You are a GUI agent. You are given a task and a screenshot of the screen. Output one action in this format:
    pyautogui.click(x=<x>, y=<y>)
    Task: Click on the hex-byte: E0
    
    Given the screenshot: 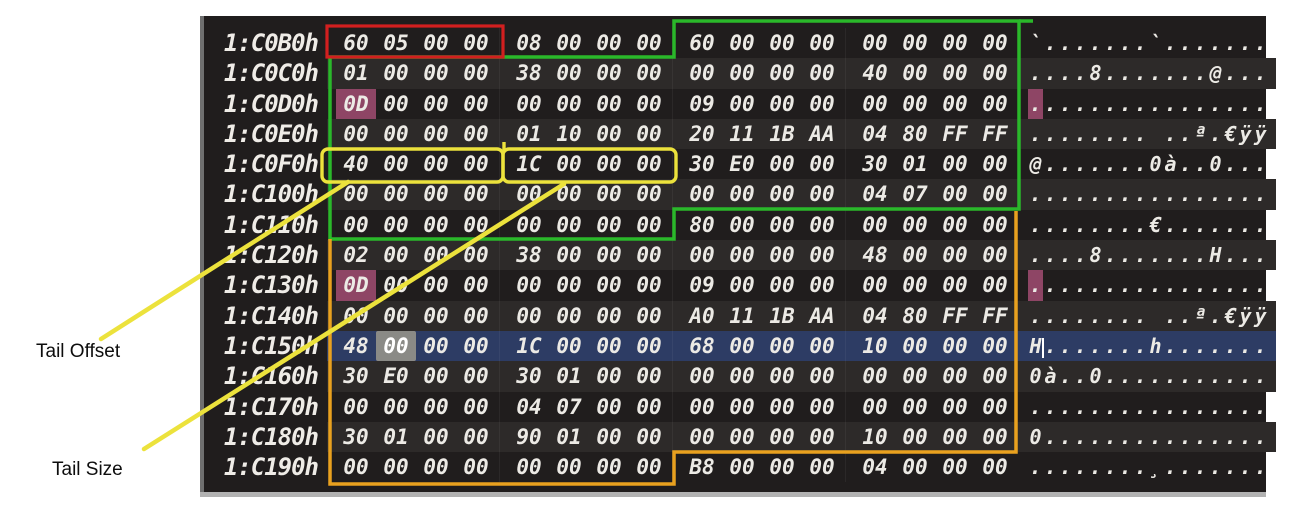 What is the action you would take?
    pyautogui.click(x=396, y=376)
    